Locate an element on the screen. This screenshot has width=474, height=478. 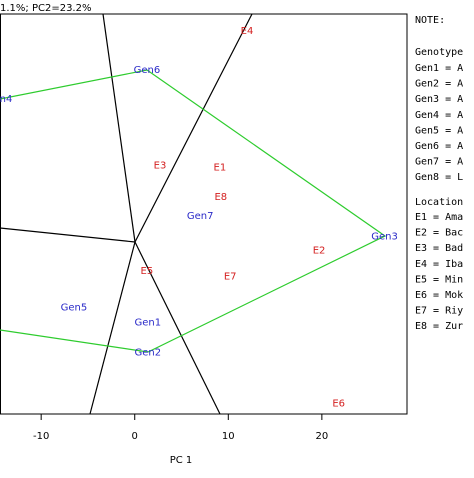
x-axis-label: PC 1 is located at coordinates (181, 460).